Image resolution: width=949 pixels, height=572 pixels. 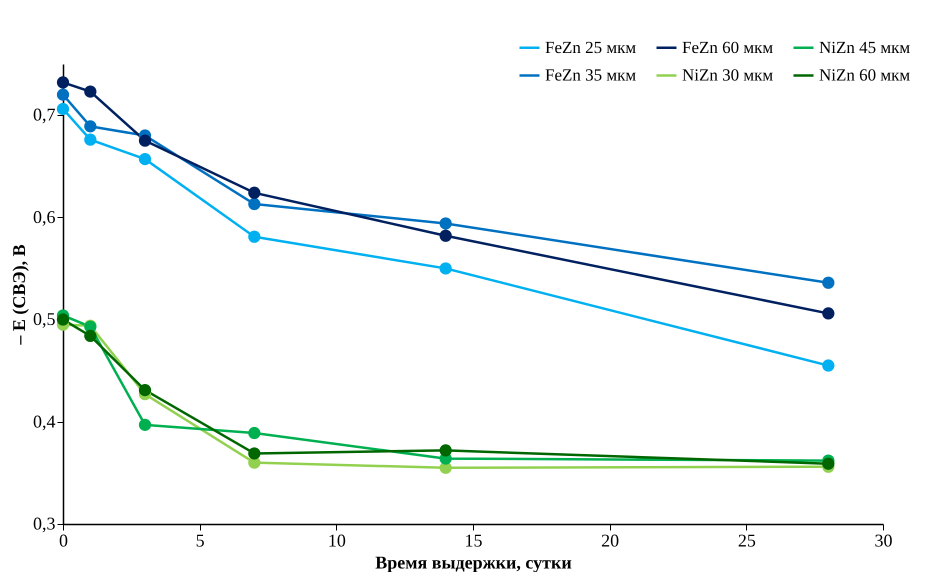 I want to click on y-tick-label: 0,7, so click(x=44, y=114).